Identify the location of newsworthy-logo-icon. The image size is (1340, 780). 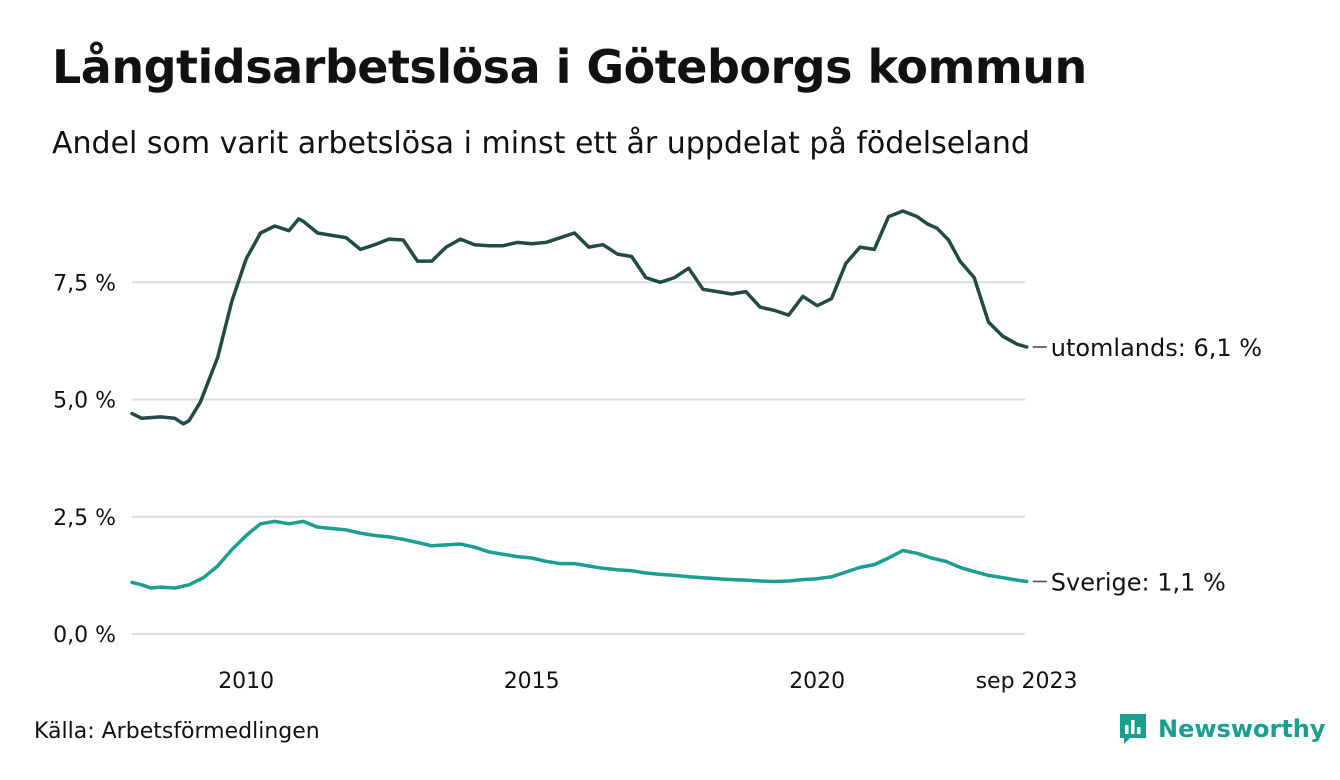
(1133, 729).